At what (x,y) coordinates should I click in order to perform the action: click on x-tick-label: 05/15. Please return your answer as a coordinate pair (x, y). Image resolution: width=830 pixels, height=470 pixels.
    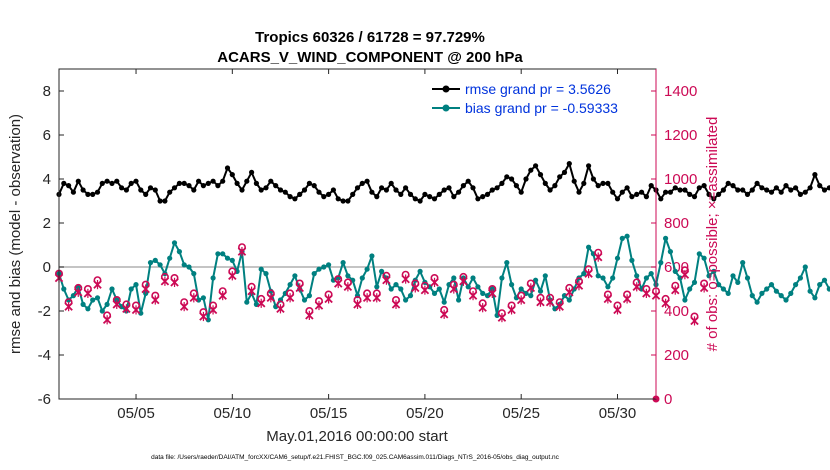
    Looking at the image, I should click on (329, 413).